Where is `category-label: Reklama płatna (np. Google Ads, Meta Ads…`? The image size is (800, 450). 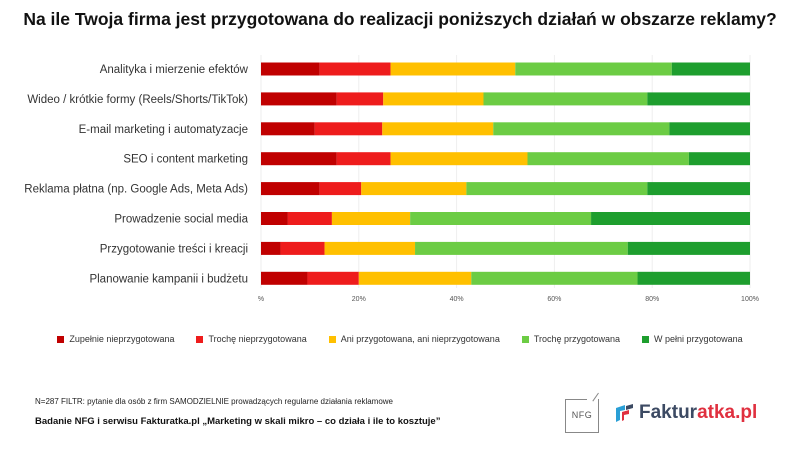 category-label: Reklama płatna (np. Google Ads, Meta Ads… is located at coordinates (136, 190).